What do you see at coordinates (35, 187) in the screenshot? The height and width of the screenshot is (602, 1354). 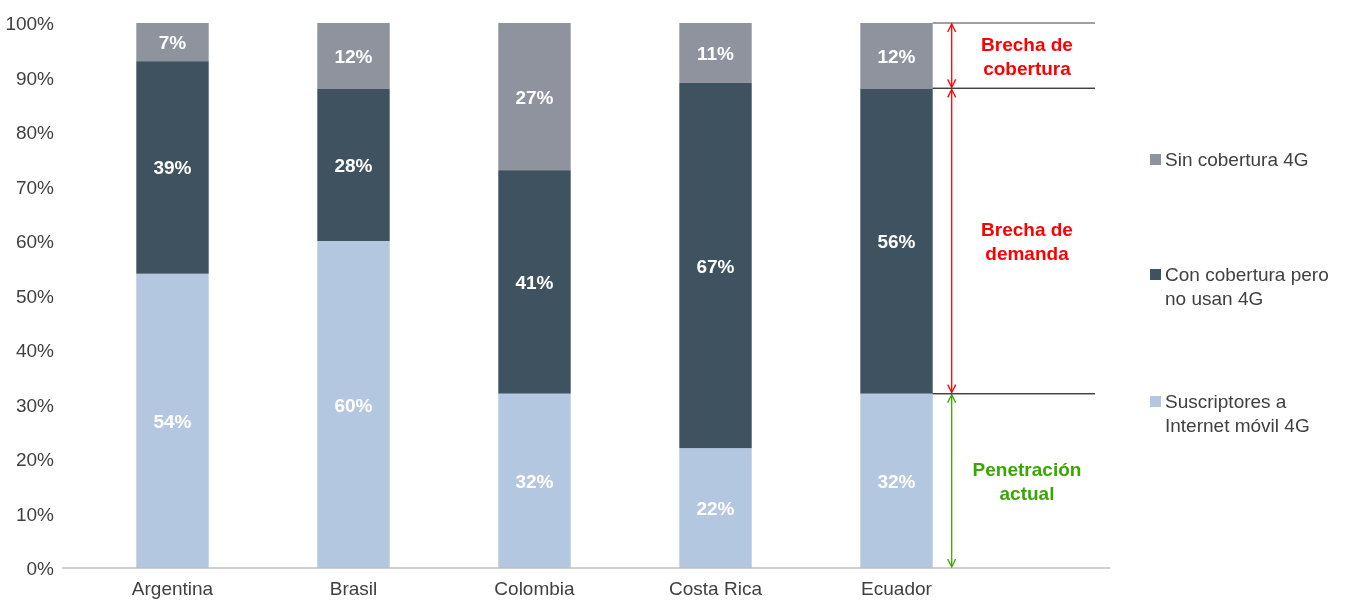 I see `y-tick-label: 70%` at bounding box center [35, 187].